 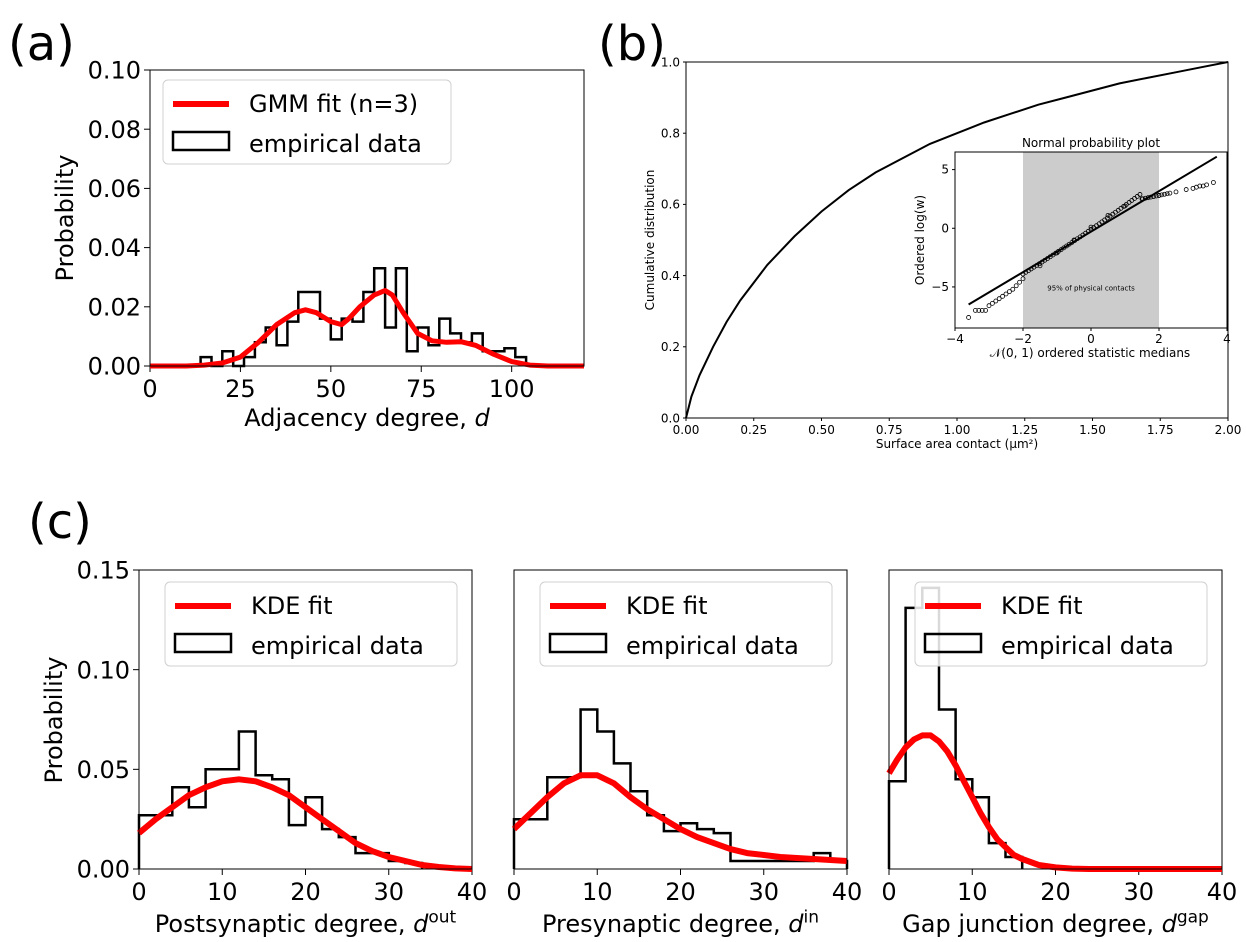 I want to click on x-axis-label: Surface area contact (μm²), so click(x=957, y=444).